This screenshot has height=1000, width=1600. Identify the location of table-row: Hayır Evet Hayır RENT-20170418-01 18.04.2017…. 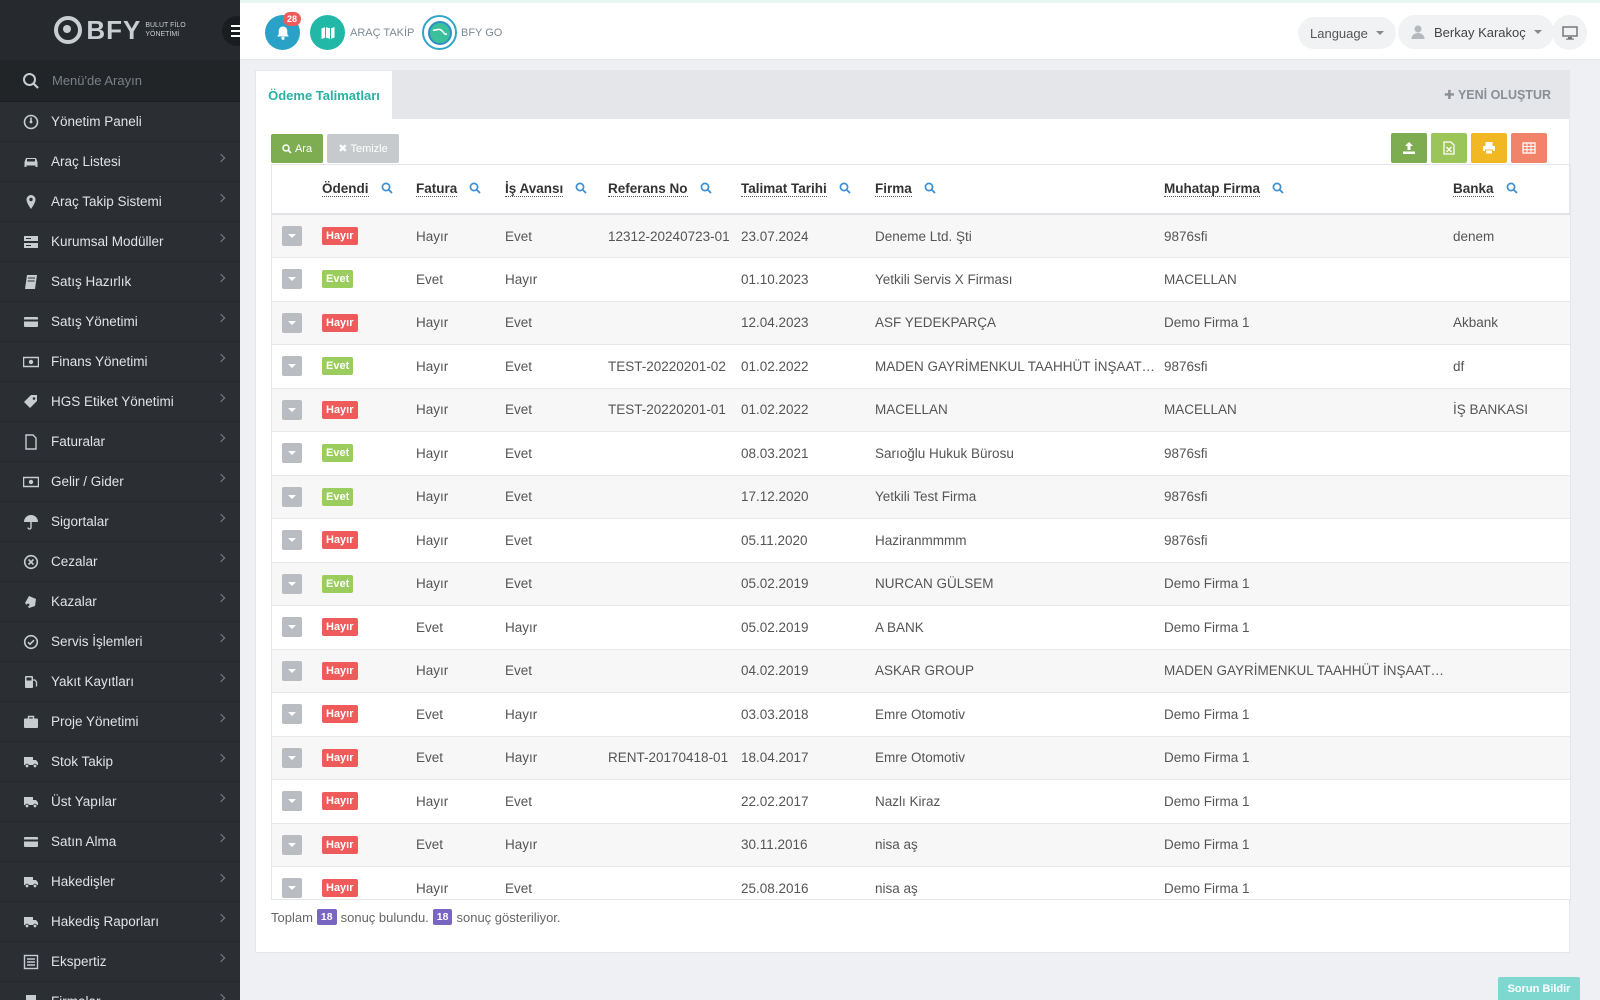
(921, 758).